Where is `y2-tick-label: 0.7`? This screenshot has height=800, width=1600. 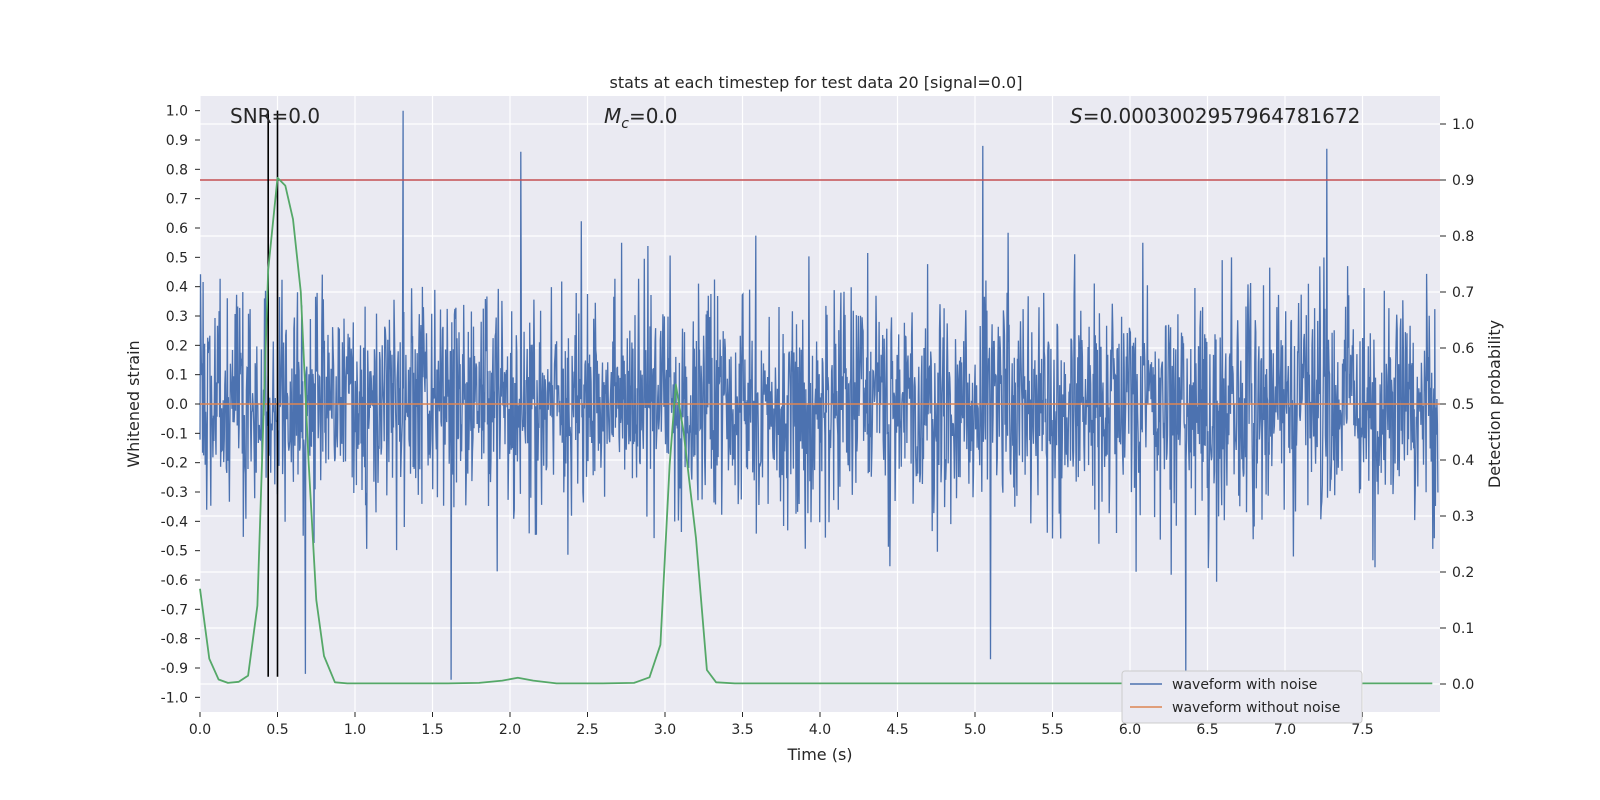
y2-tick-label: 0.7 is located at coordinates (1463, 293).